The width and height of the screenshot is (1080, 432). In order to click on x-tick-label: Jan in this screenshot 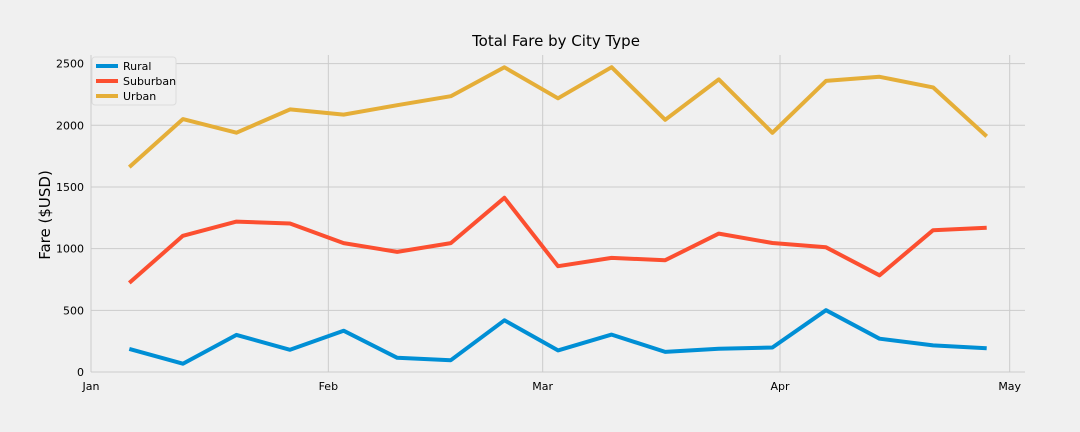, I will do `click(91, 386)`.